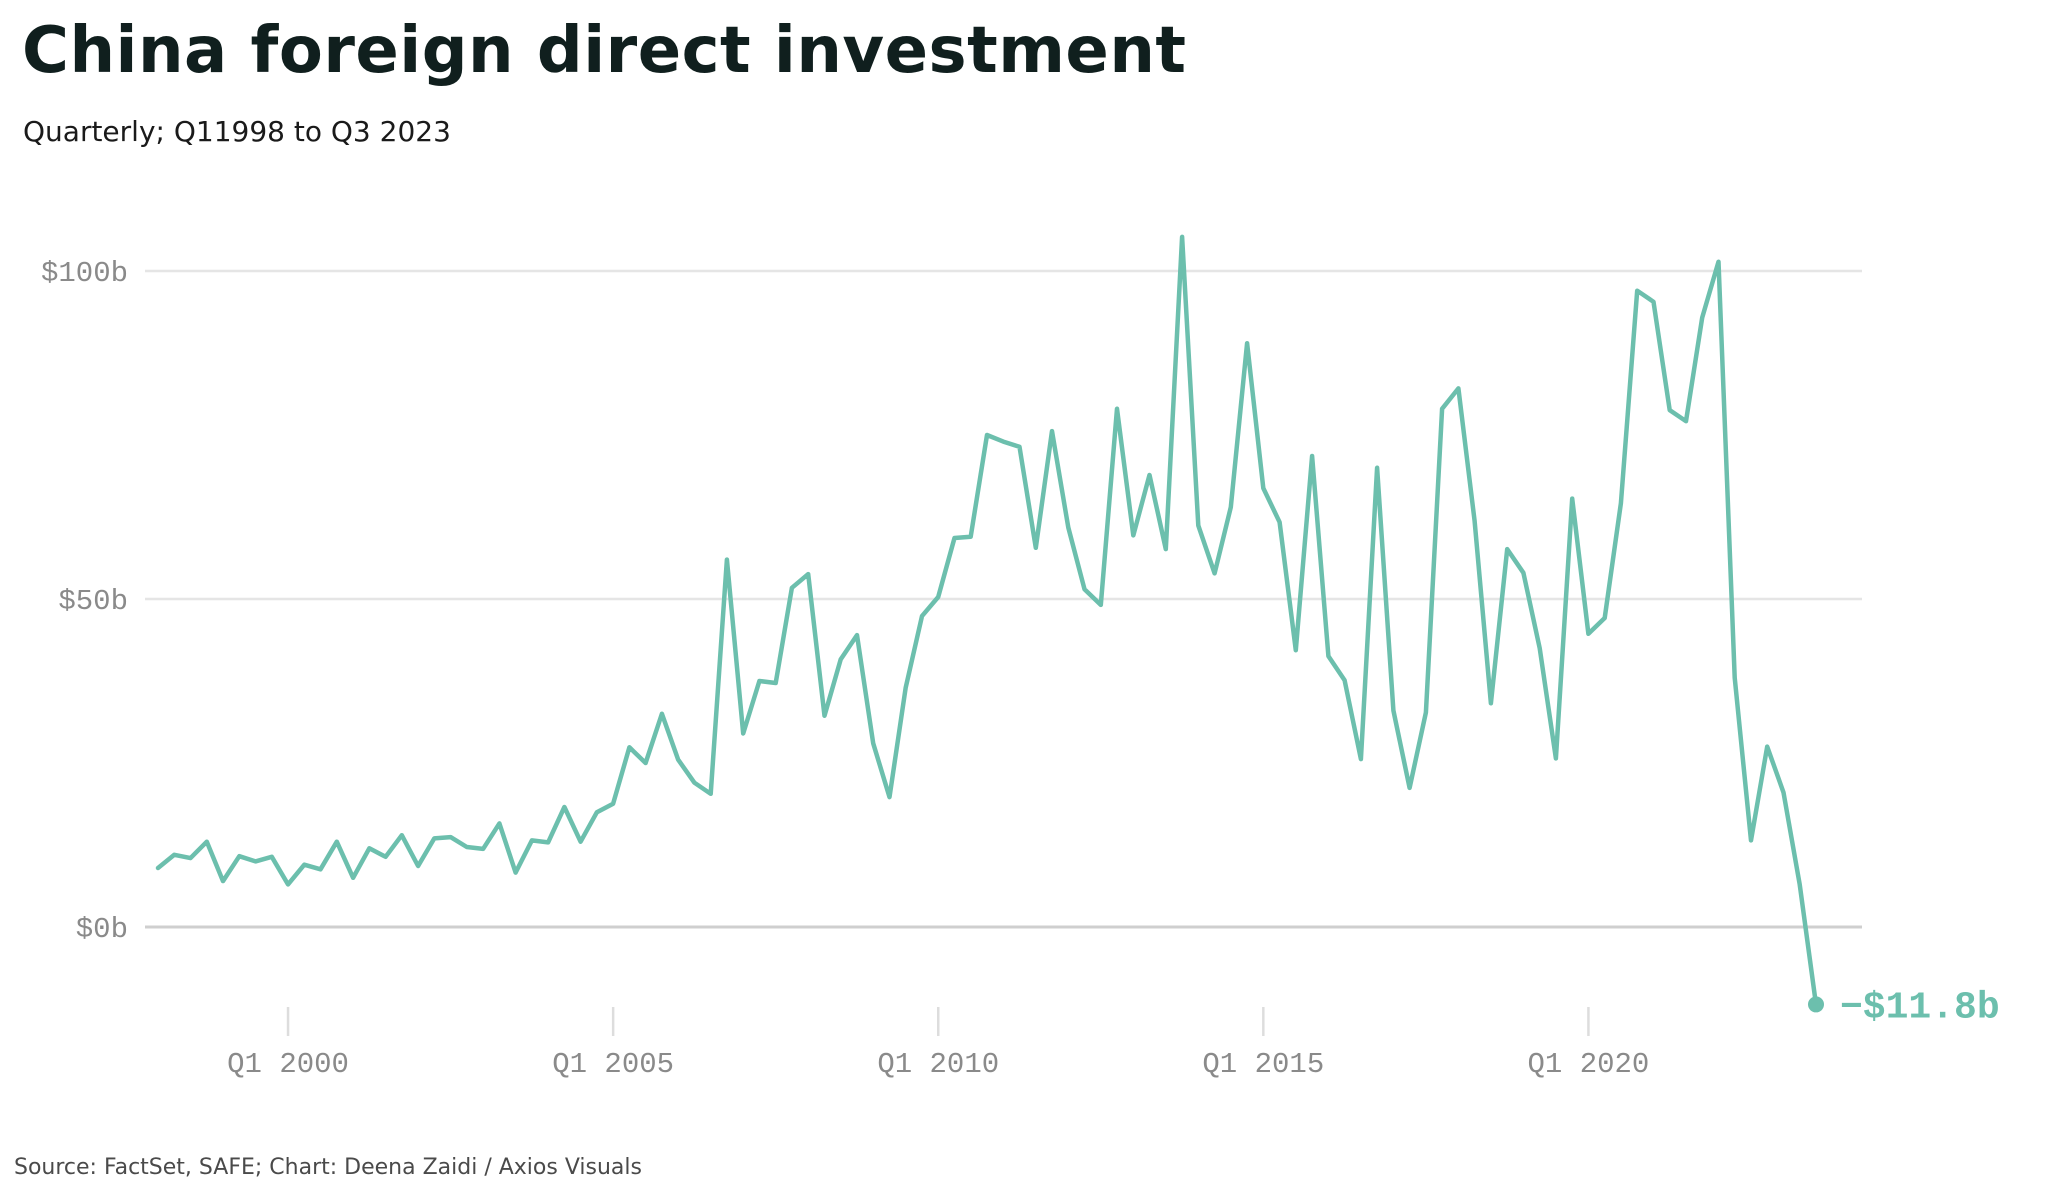 The image size is (2048, 1198). Describe the element at coordinates (613, 1064) in the screenshot. I see `x-tick-label: Q1 2005` at that location.